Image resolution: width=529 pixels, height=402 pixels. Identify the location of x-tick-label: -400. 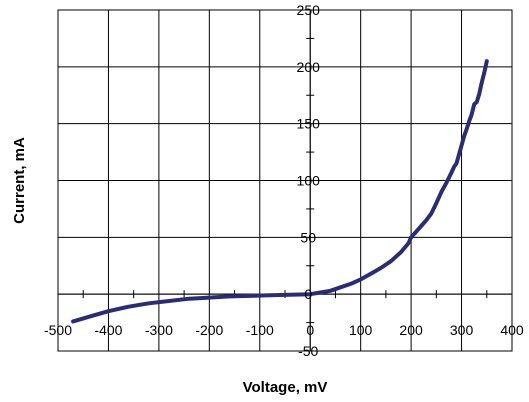
(108, 330).